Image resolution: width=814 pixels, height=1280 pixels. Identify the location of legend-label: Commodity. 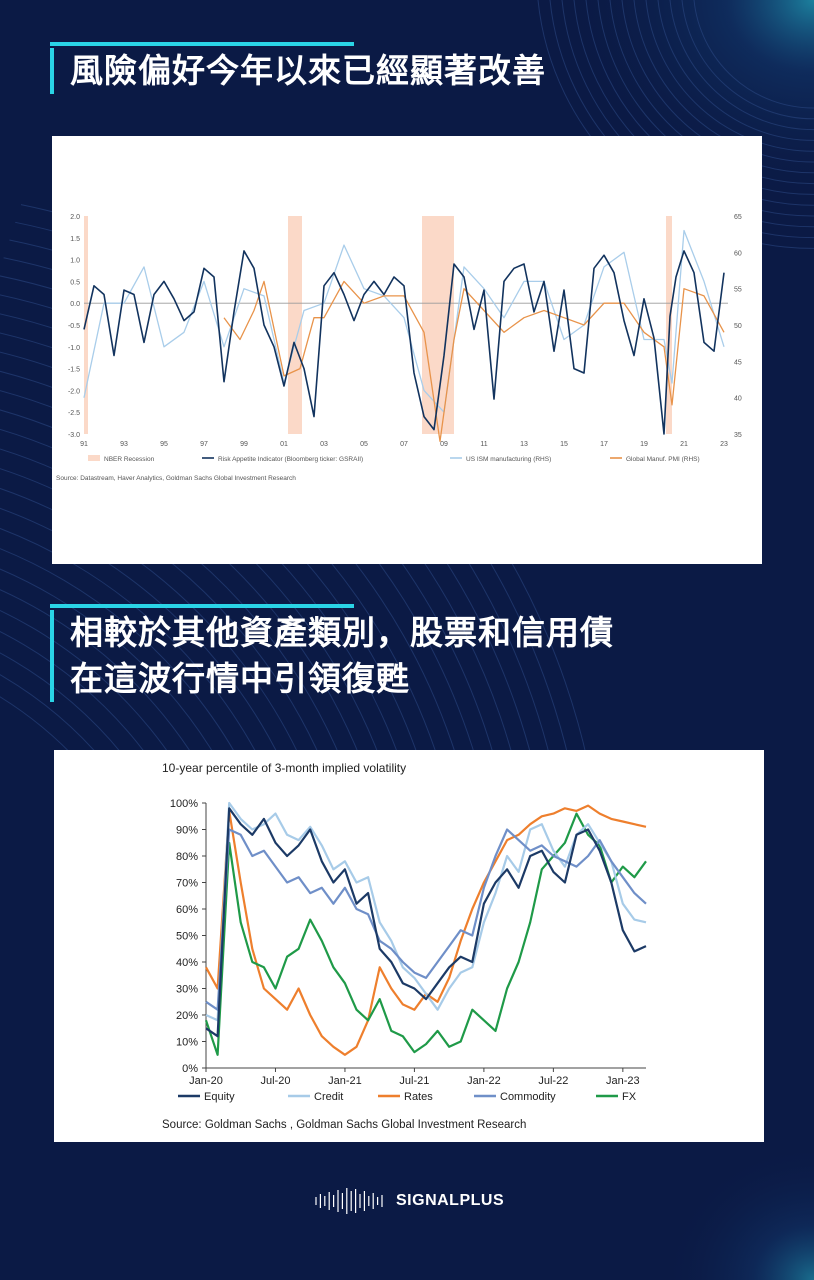
(528, 1097).